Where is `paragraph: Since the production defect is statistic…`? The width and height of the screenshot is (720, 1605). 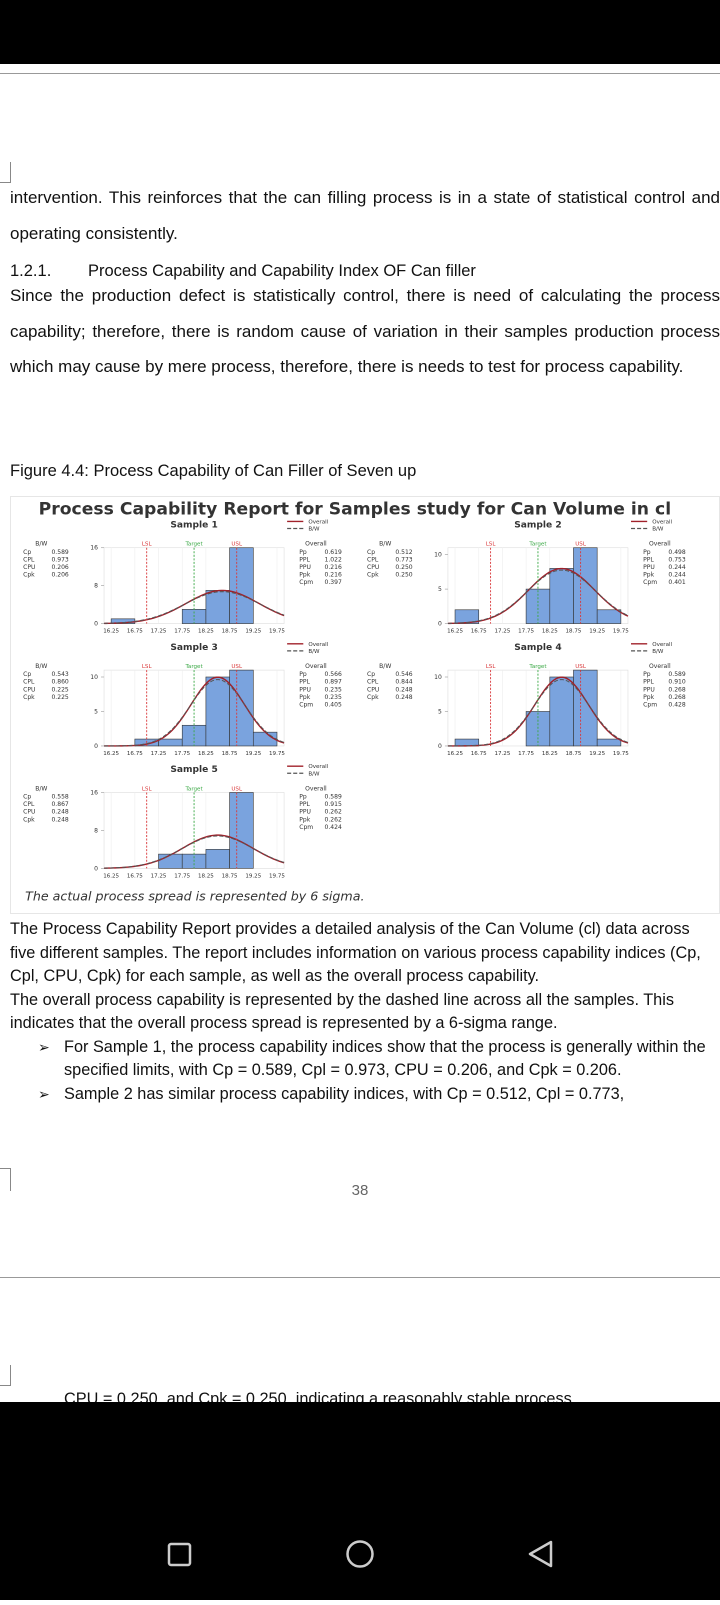 paragraph: Since the production defect is statistic… is located at coordinates (365, 331).